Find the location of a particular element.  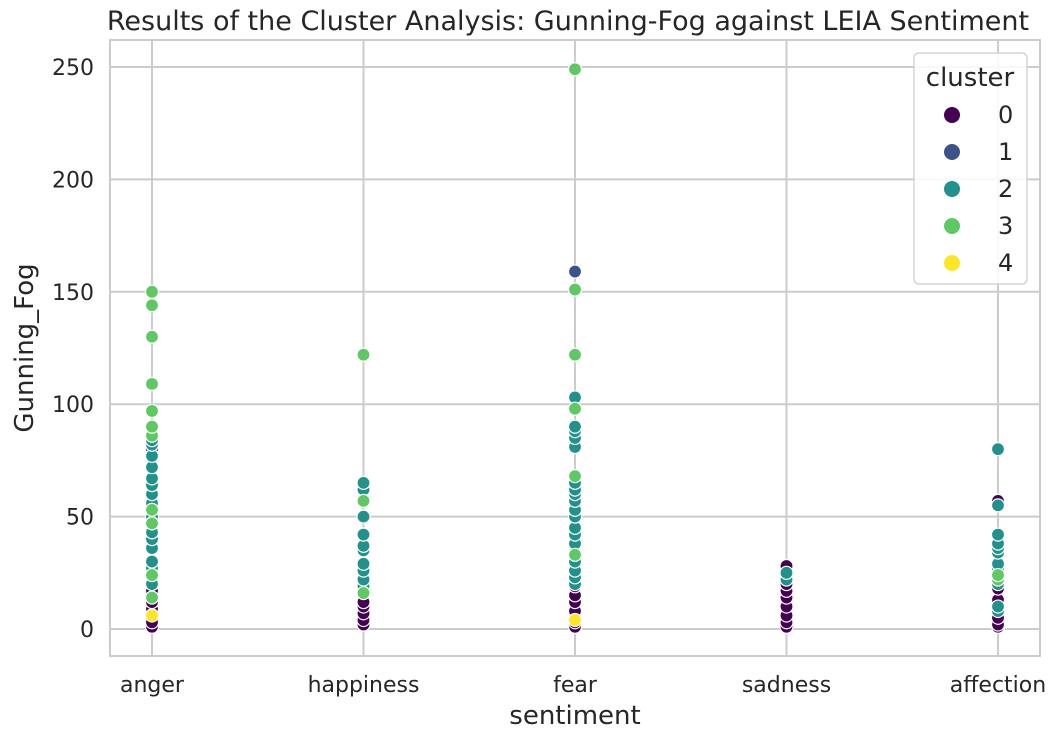

legend-label-cluster-2: 2 is located at coordinates (1005, 189).